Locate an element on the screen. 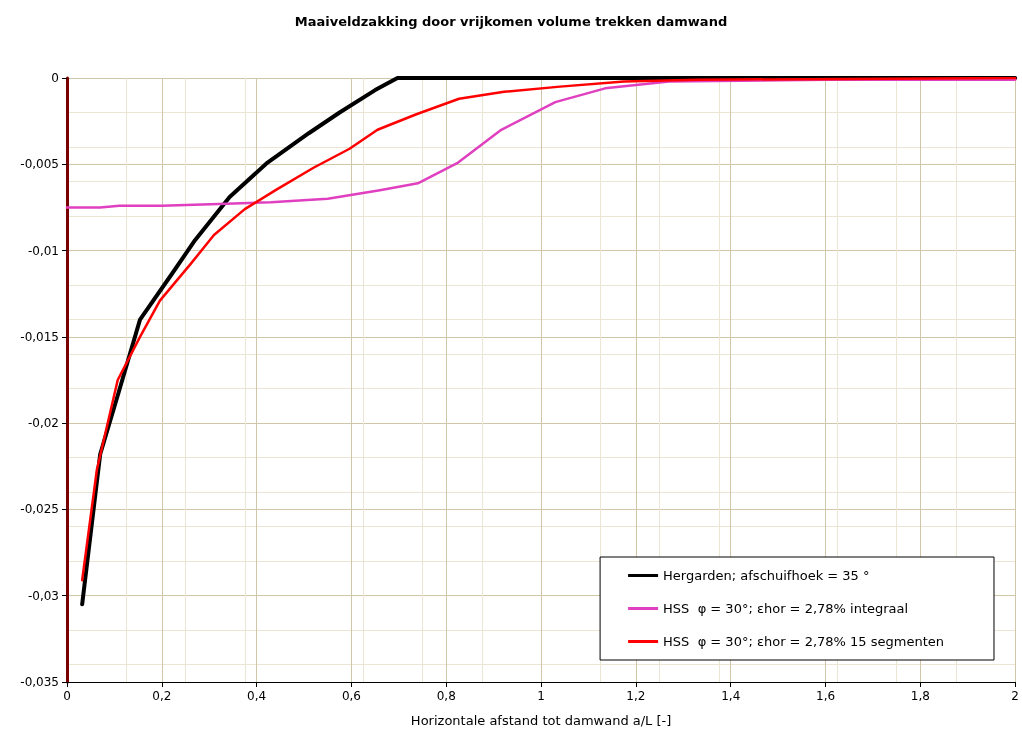  chart-title: Maaiveldzakking door vrijkomen volume trekken damwand is located at coordinates (511, 21).